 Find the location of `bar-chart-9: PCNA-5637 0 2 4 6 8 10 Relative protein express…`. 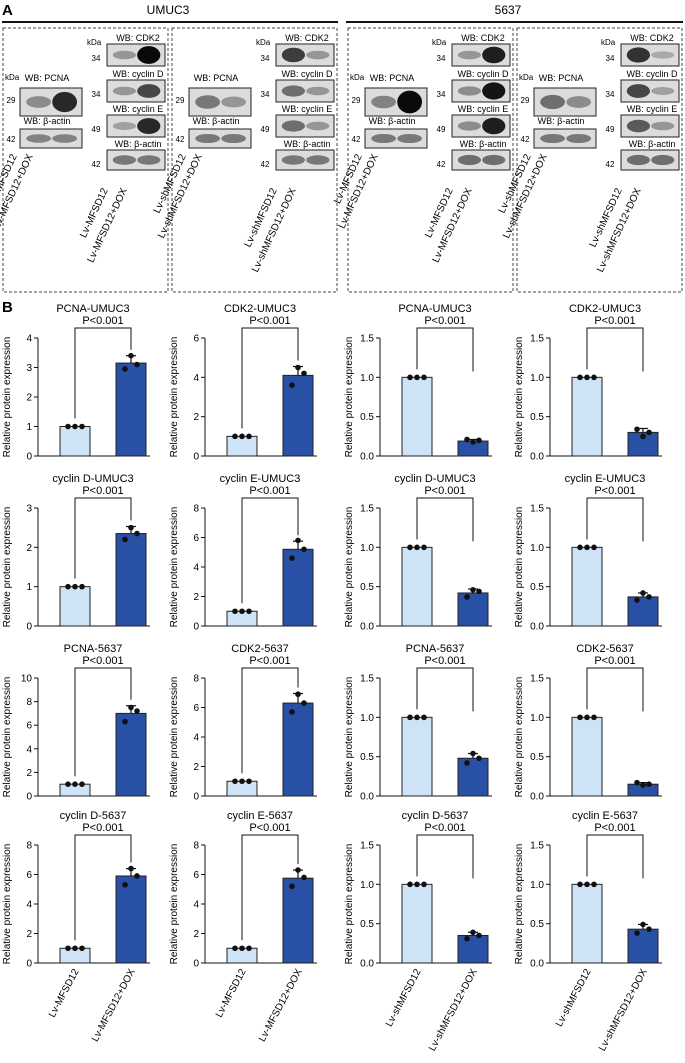

bar-chart-9: PCNA-5637 0 2 4 6 8 10 Relative protein express… is located at coordinates (76, 723).